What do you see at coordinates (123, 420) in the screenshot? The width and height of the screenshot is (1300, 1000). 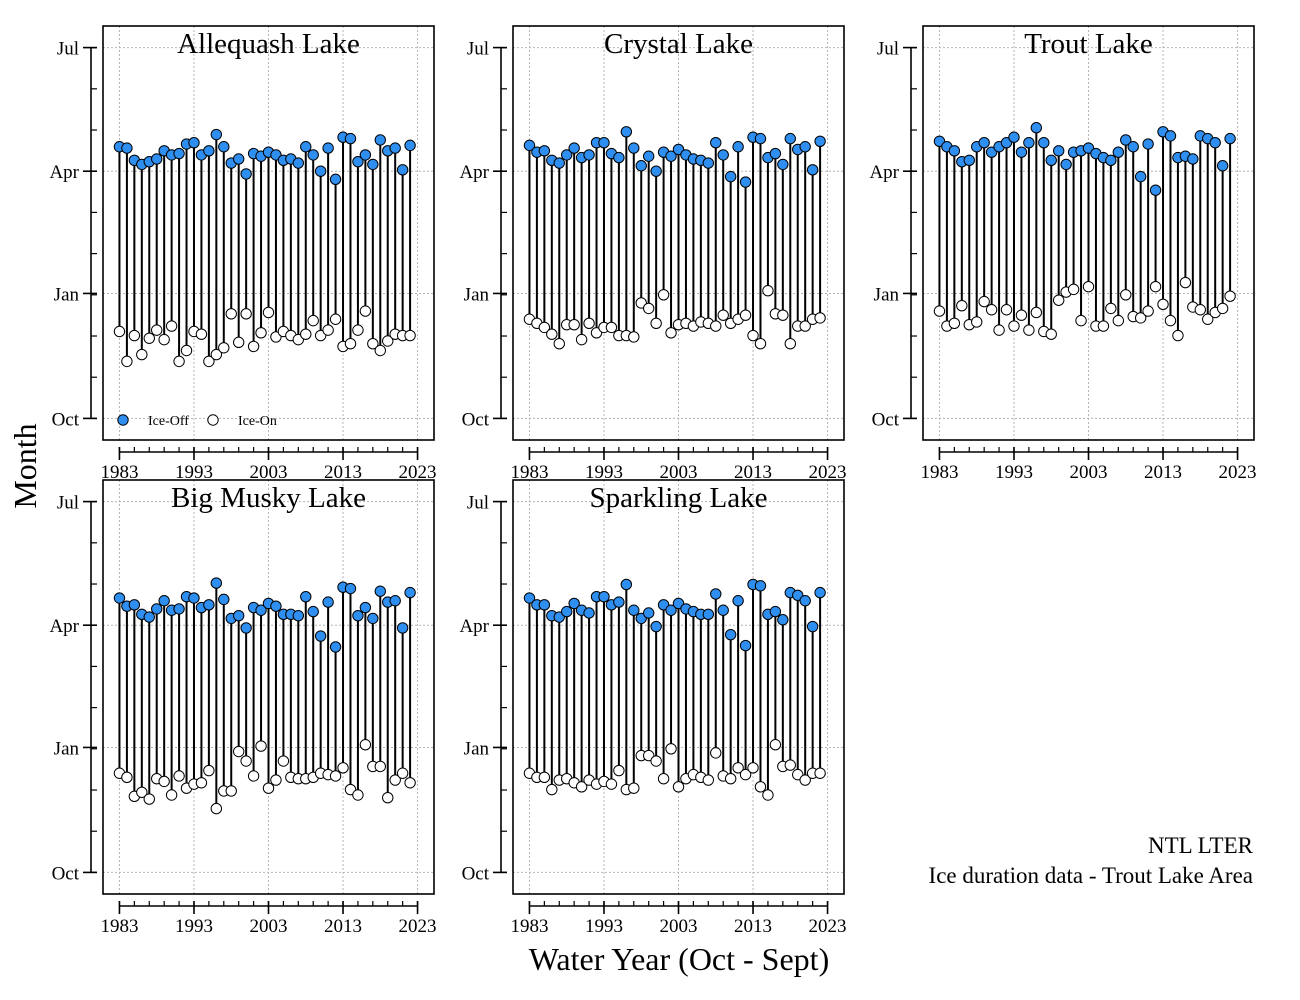 I see `legend-ice-off-marker` at bounding box center [123, 420].